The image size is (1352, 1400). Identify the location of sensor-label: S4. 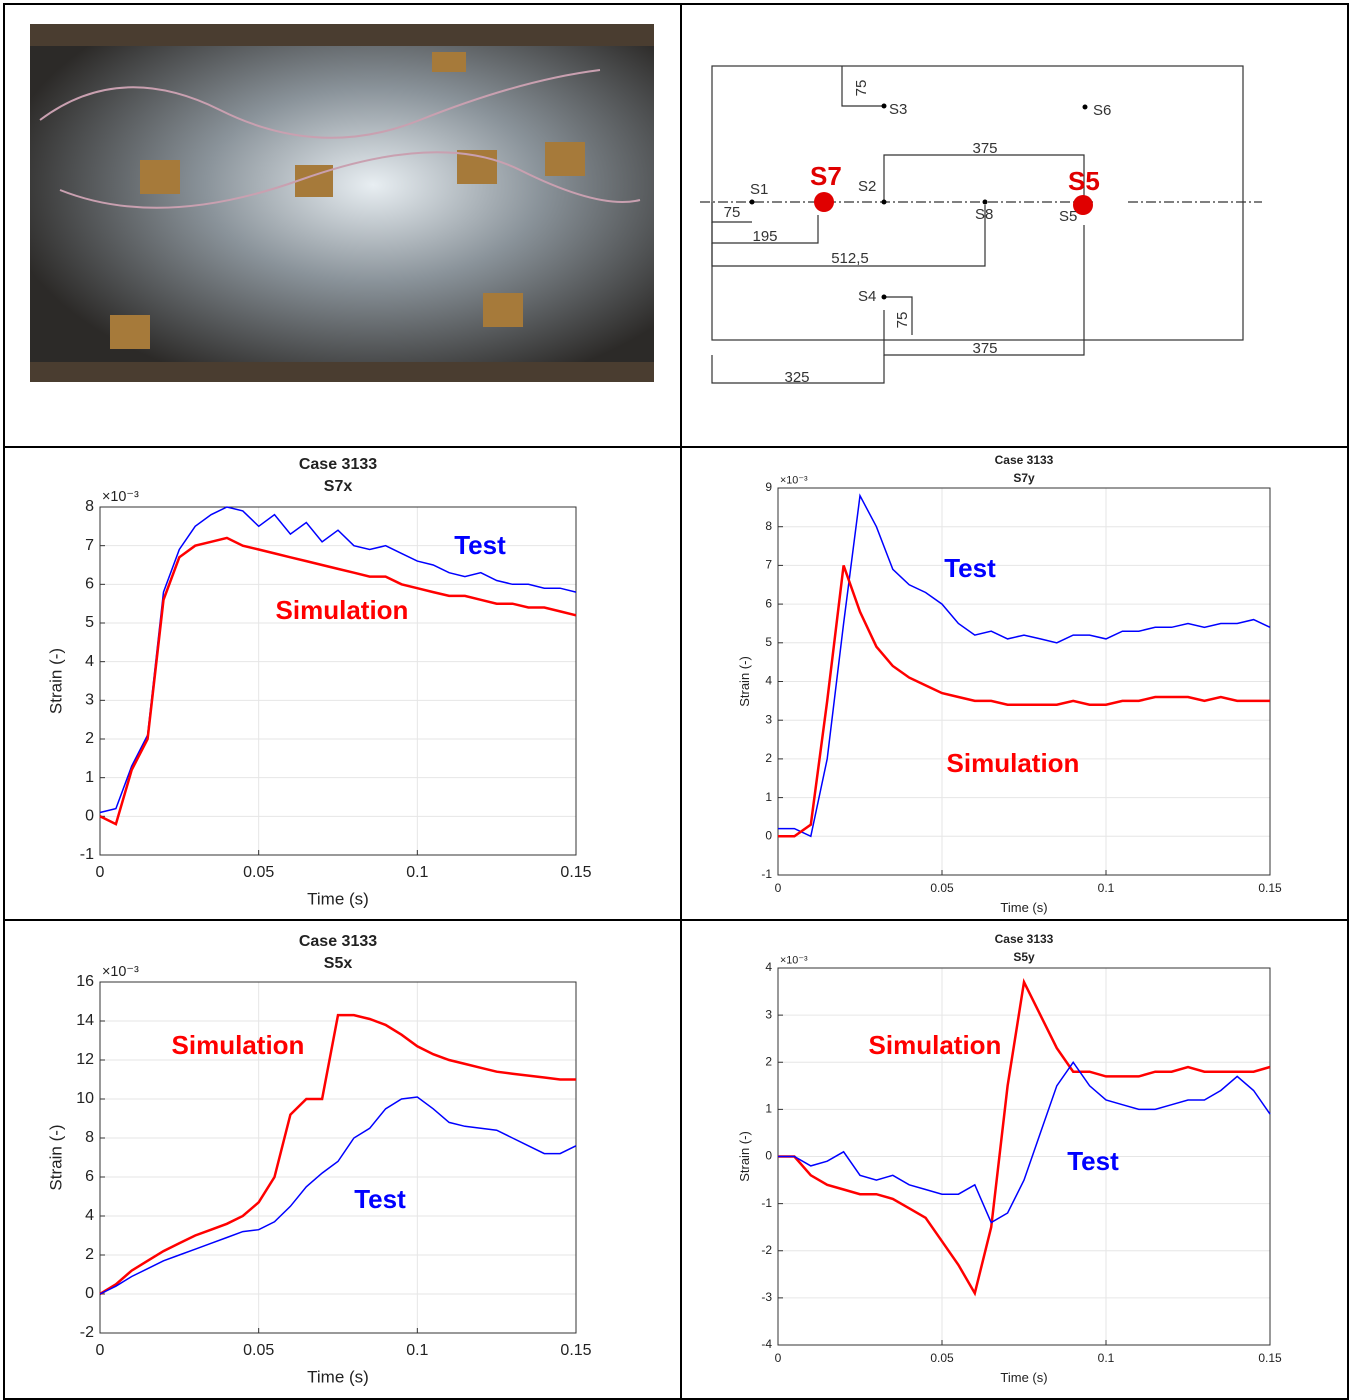
(867, 296).